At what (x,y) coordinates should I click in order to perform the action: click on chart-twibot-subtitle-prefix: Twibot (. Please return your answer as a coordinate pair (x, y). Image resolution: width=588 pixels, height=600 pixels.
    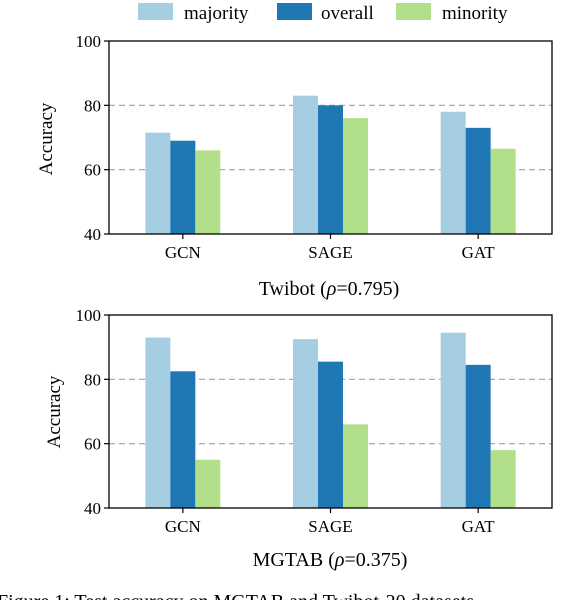
    Looking at the image, I should click on (293, 289).